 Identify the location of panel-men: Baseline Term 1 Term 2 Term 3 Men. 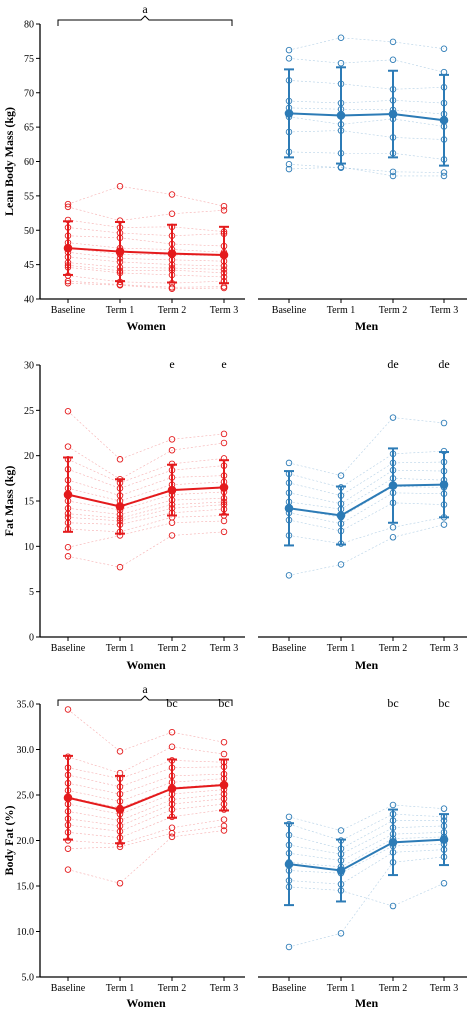
(362, 183).